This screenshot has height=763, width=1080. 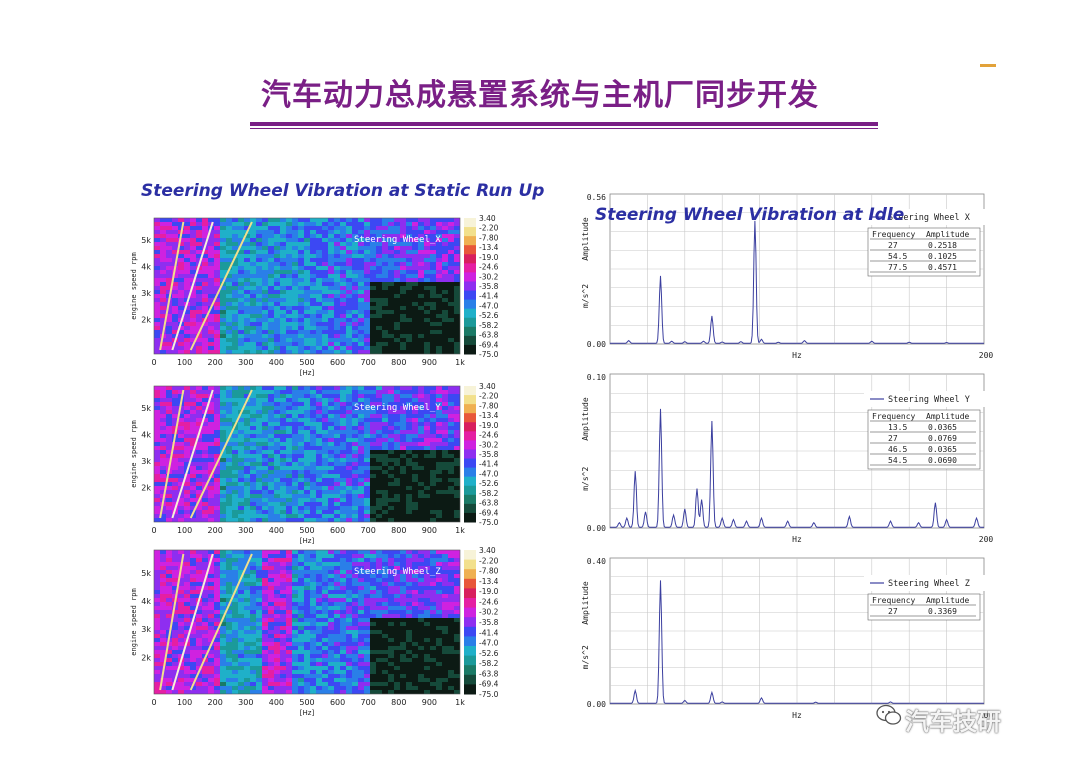 I want to click on x-tick-label: 500, so click(x=306, y=530).